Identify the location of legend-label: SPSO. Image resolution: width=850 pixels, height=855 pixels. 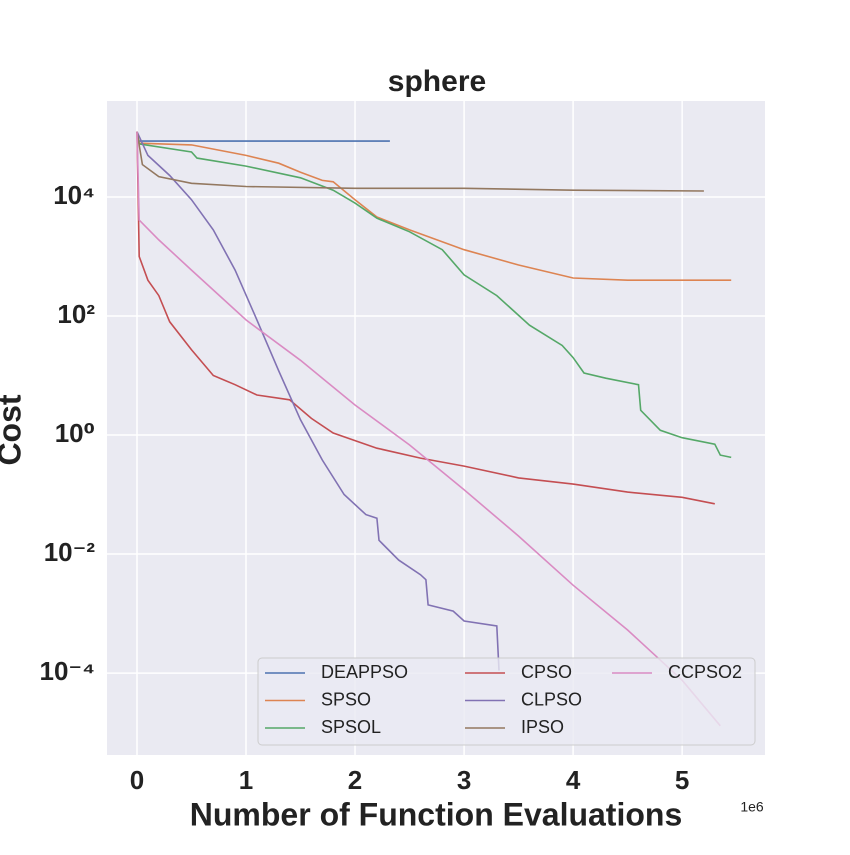
(346, 699).